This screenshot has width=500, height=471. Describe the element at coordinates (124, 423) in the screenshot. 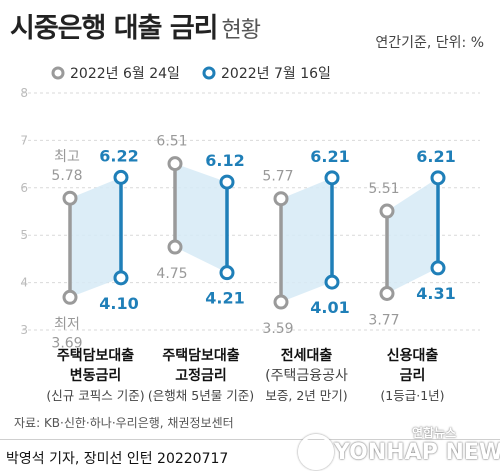

I see `source-note: 자료: KB·신한·하나·우리은행, 채권정보센터` at that location.